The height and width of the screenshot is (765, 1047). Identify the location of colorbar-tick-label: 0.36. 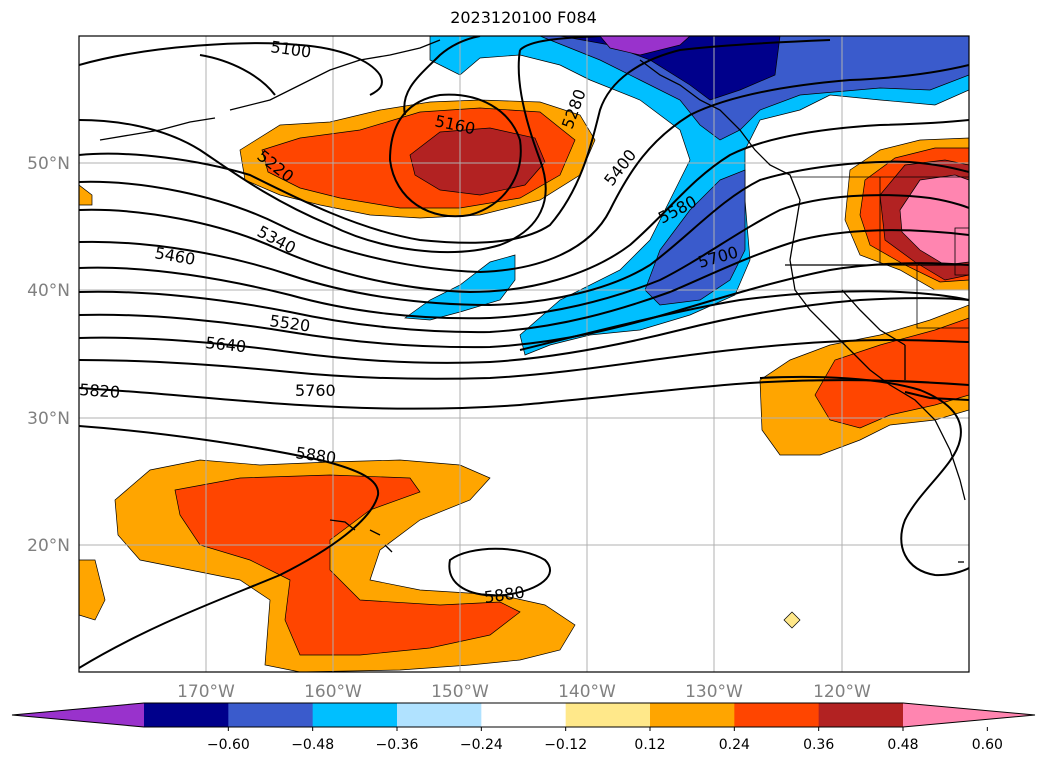
(818, 745).